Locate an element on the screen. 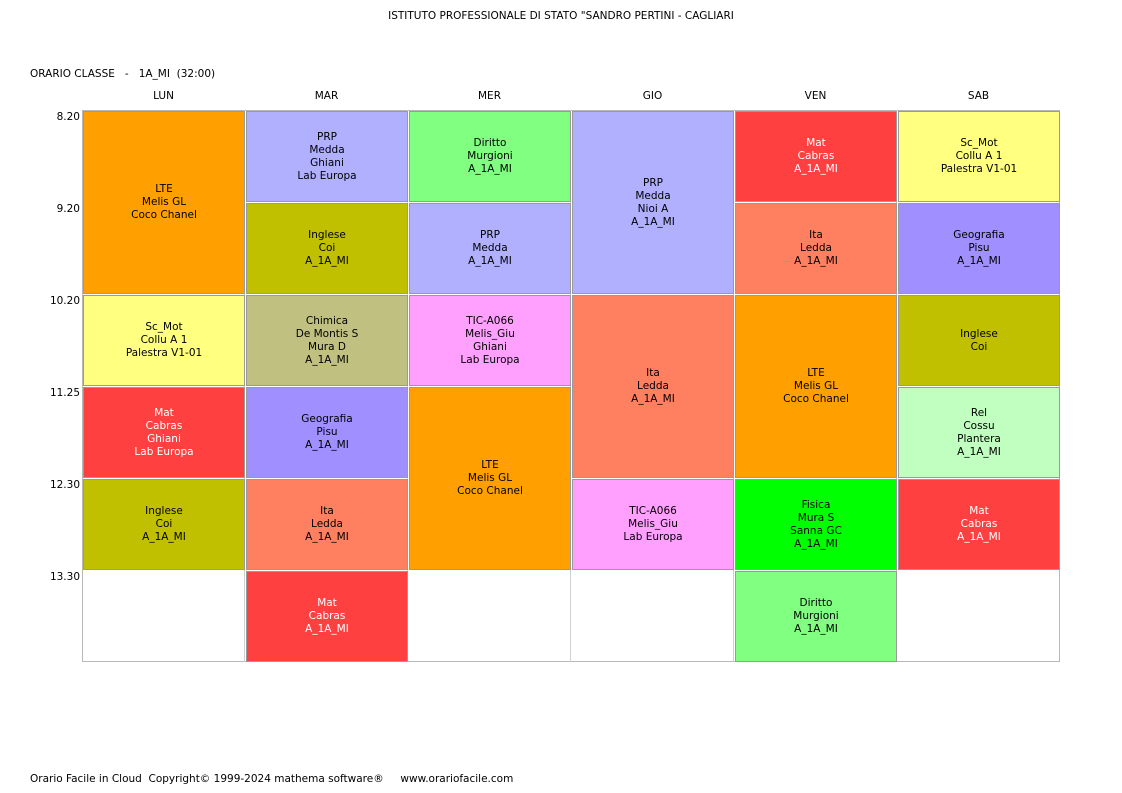 This screenshot has width=1122, height=793. lesson-block: Rel Cossu Plantera A_1A_MI is located at coordinates (979, 432).